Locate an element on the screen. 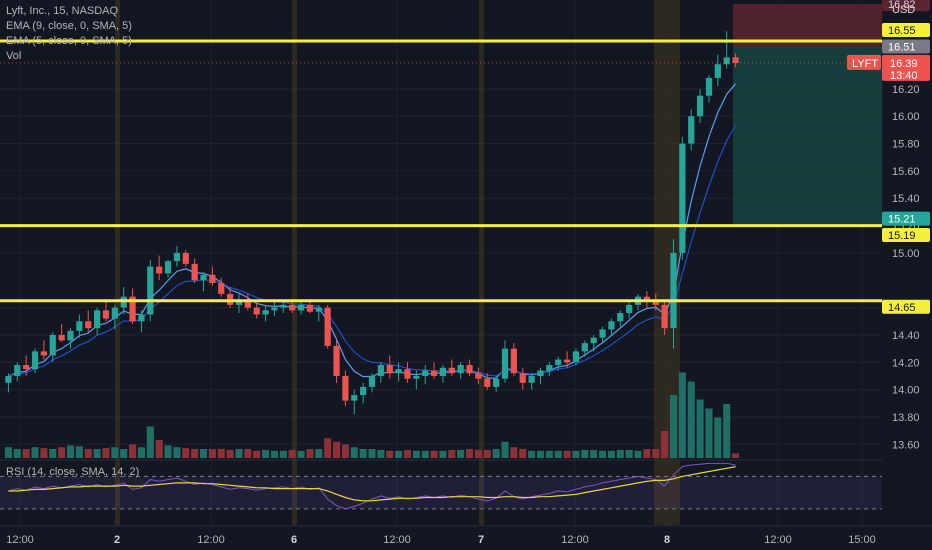 The height and width of the screenshot is (550, 932). time-tick-label: 2 is located at coordinates (117, 540).